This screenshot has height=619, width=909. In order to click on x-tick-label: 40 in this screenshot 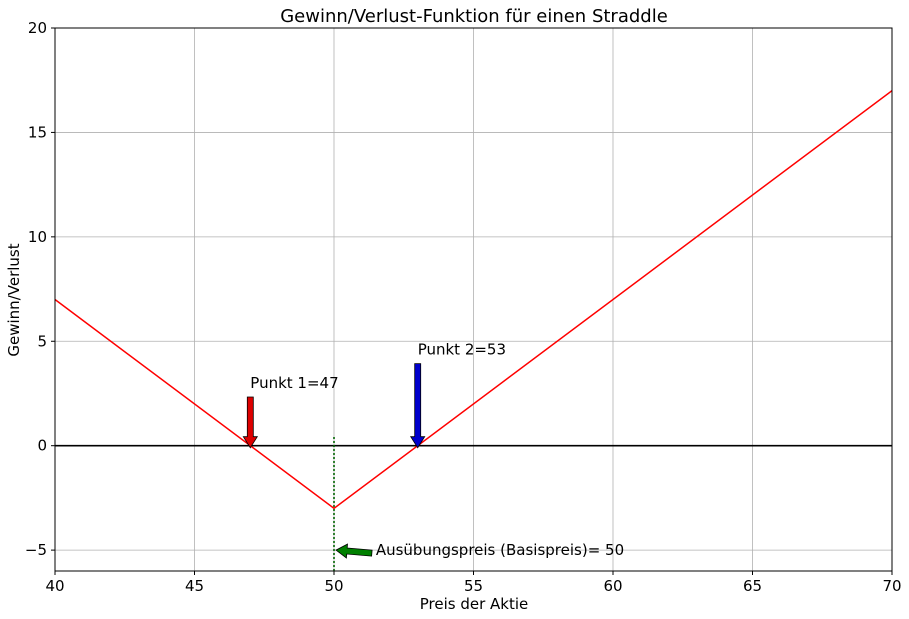, I will do `click(54, 586)`.